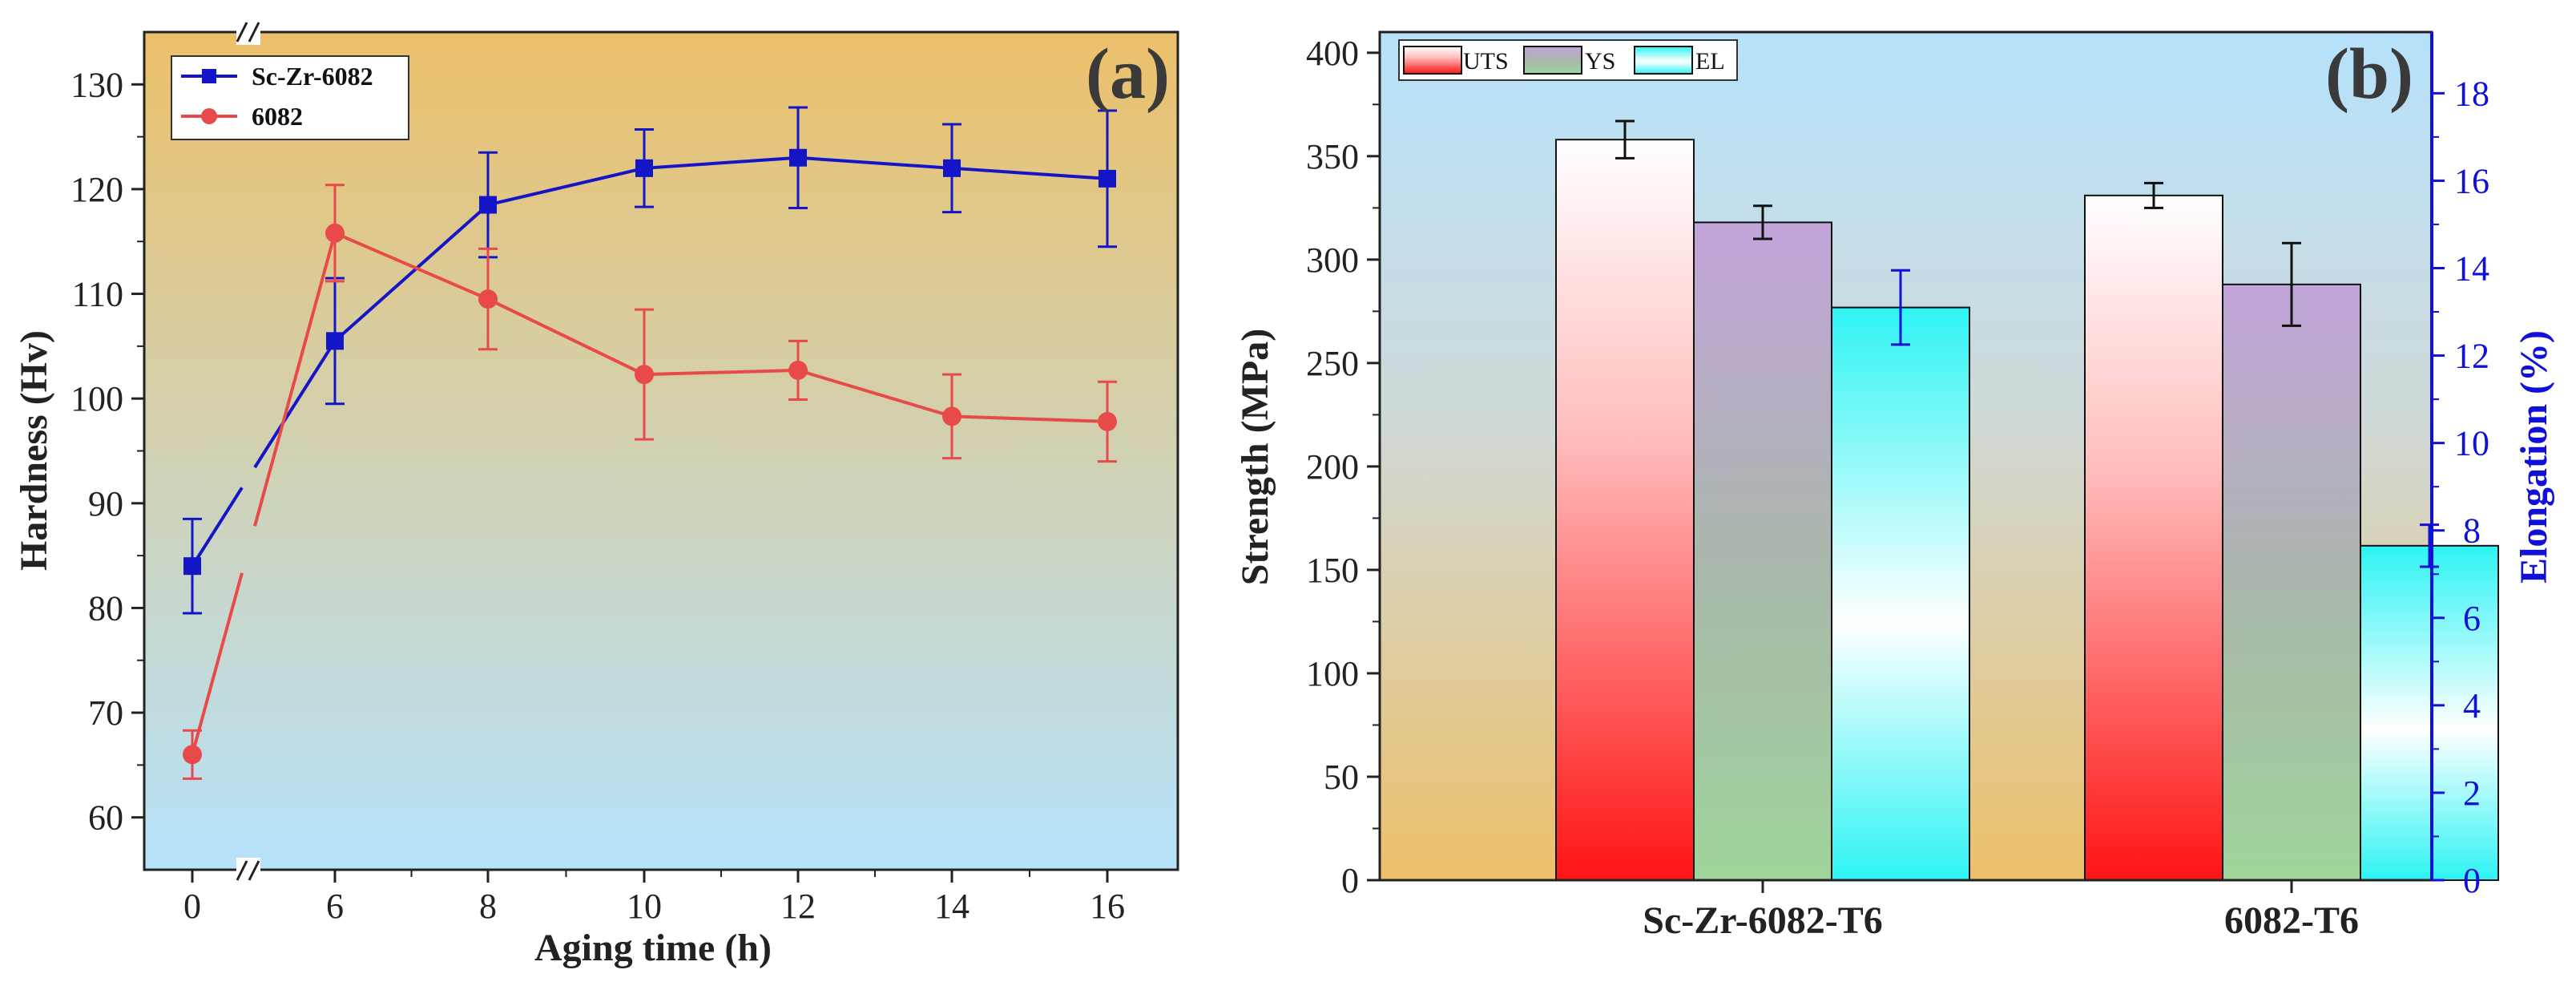 This screenshot has height=994, width=2576. I want to click on legend-label-el: EL, so click(1710, 61).